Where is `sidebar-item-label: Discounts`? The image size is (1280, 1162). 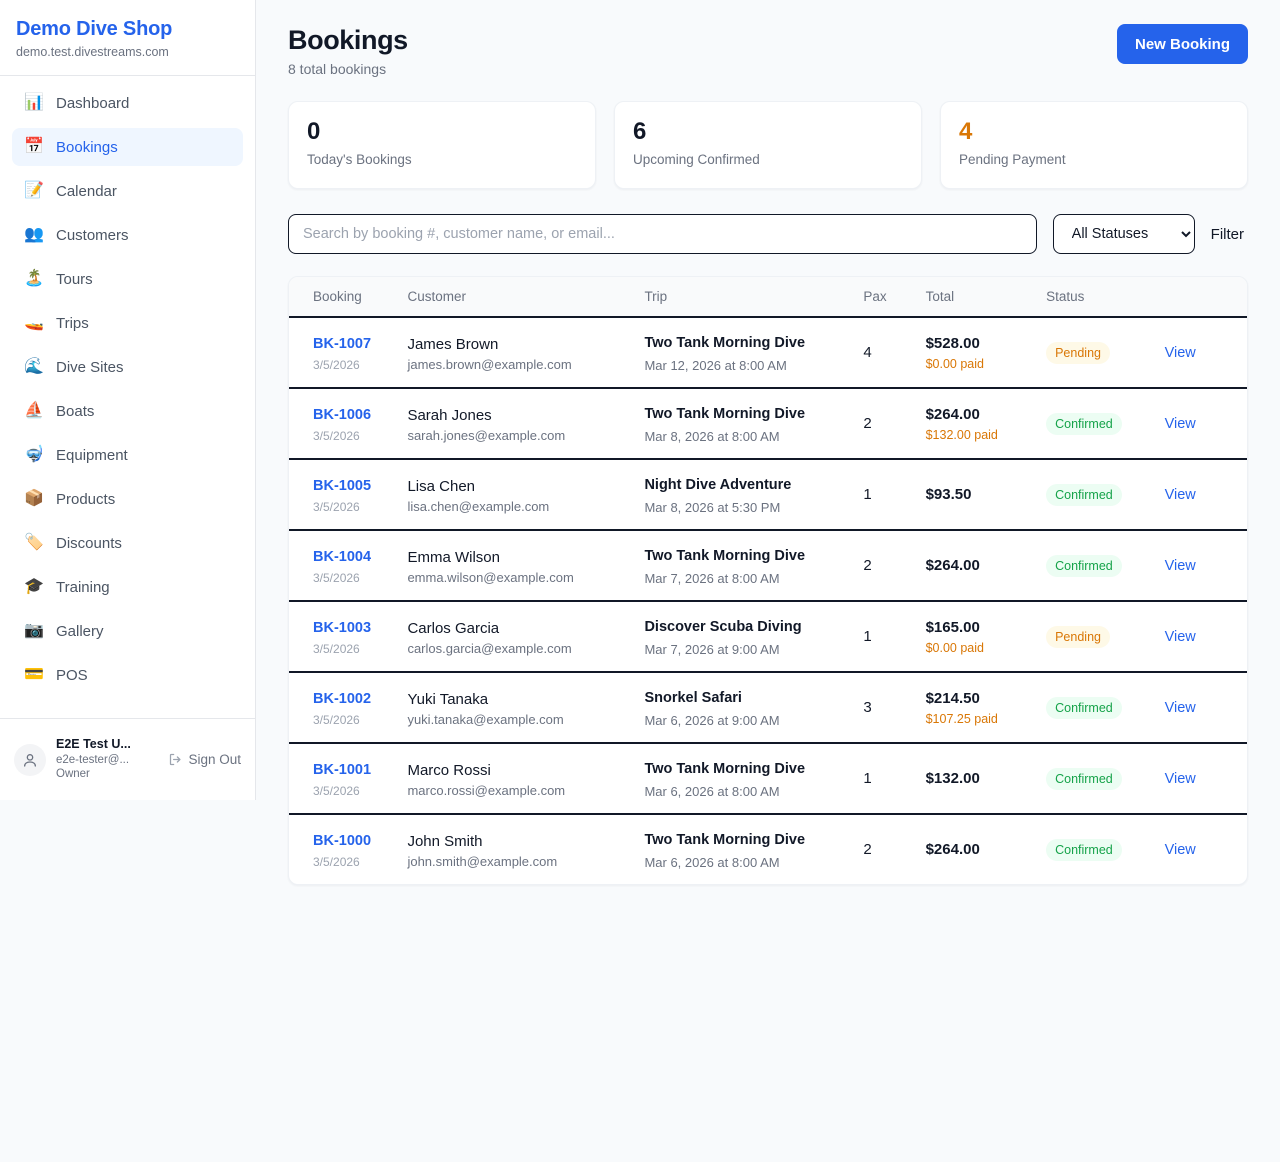 sidebar-item-label: Discounts is located at coordinates (89, 543).